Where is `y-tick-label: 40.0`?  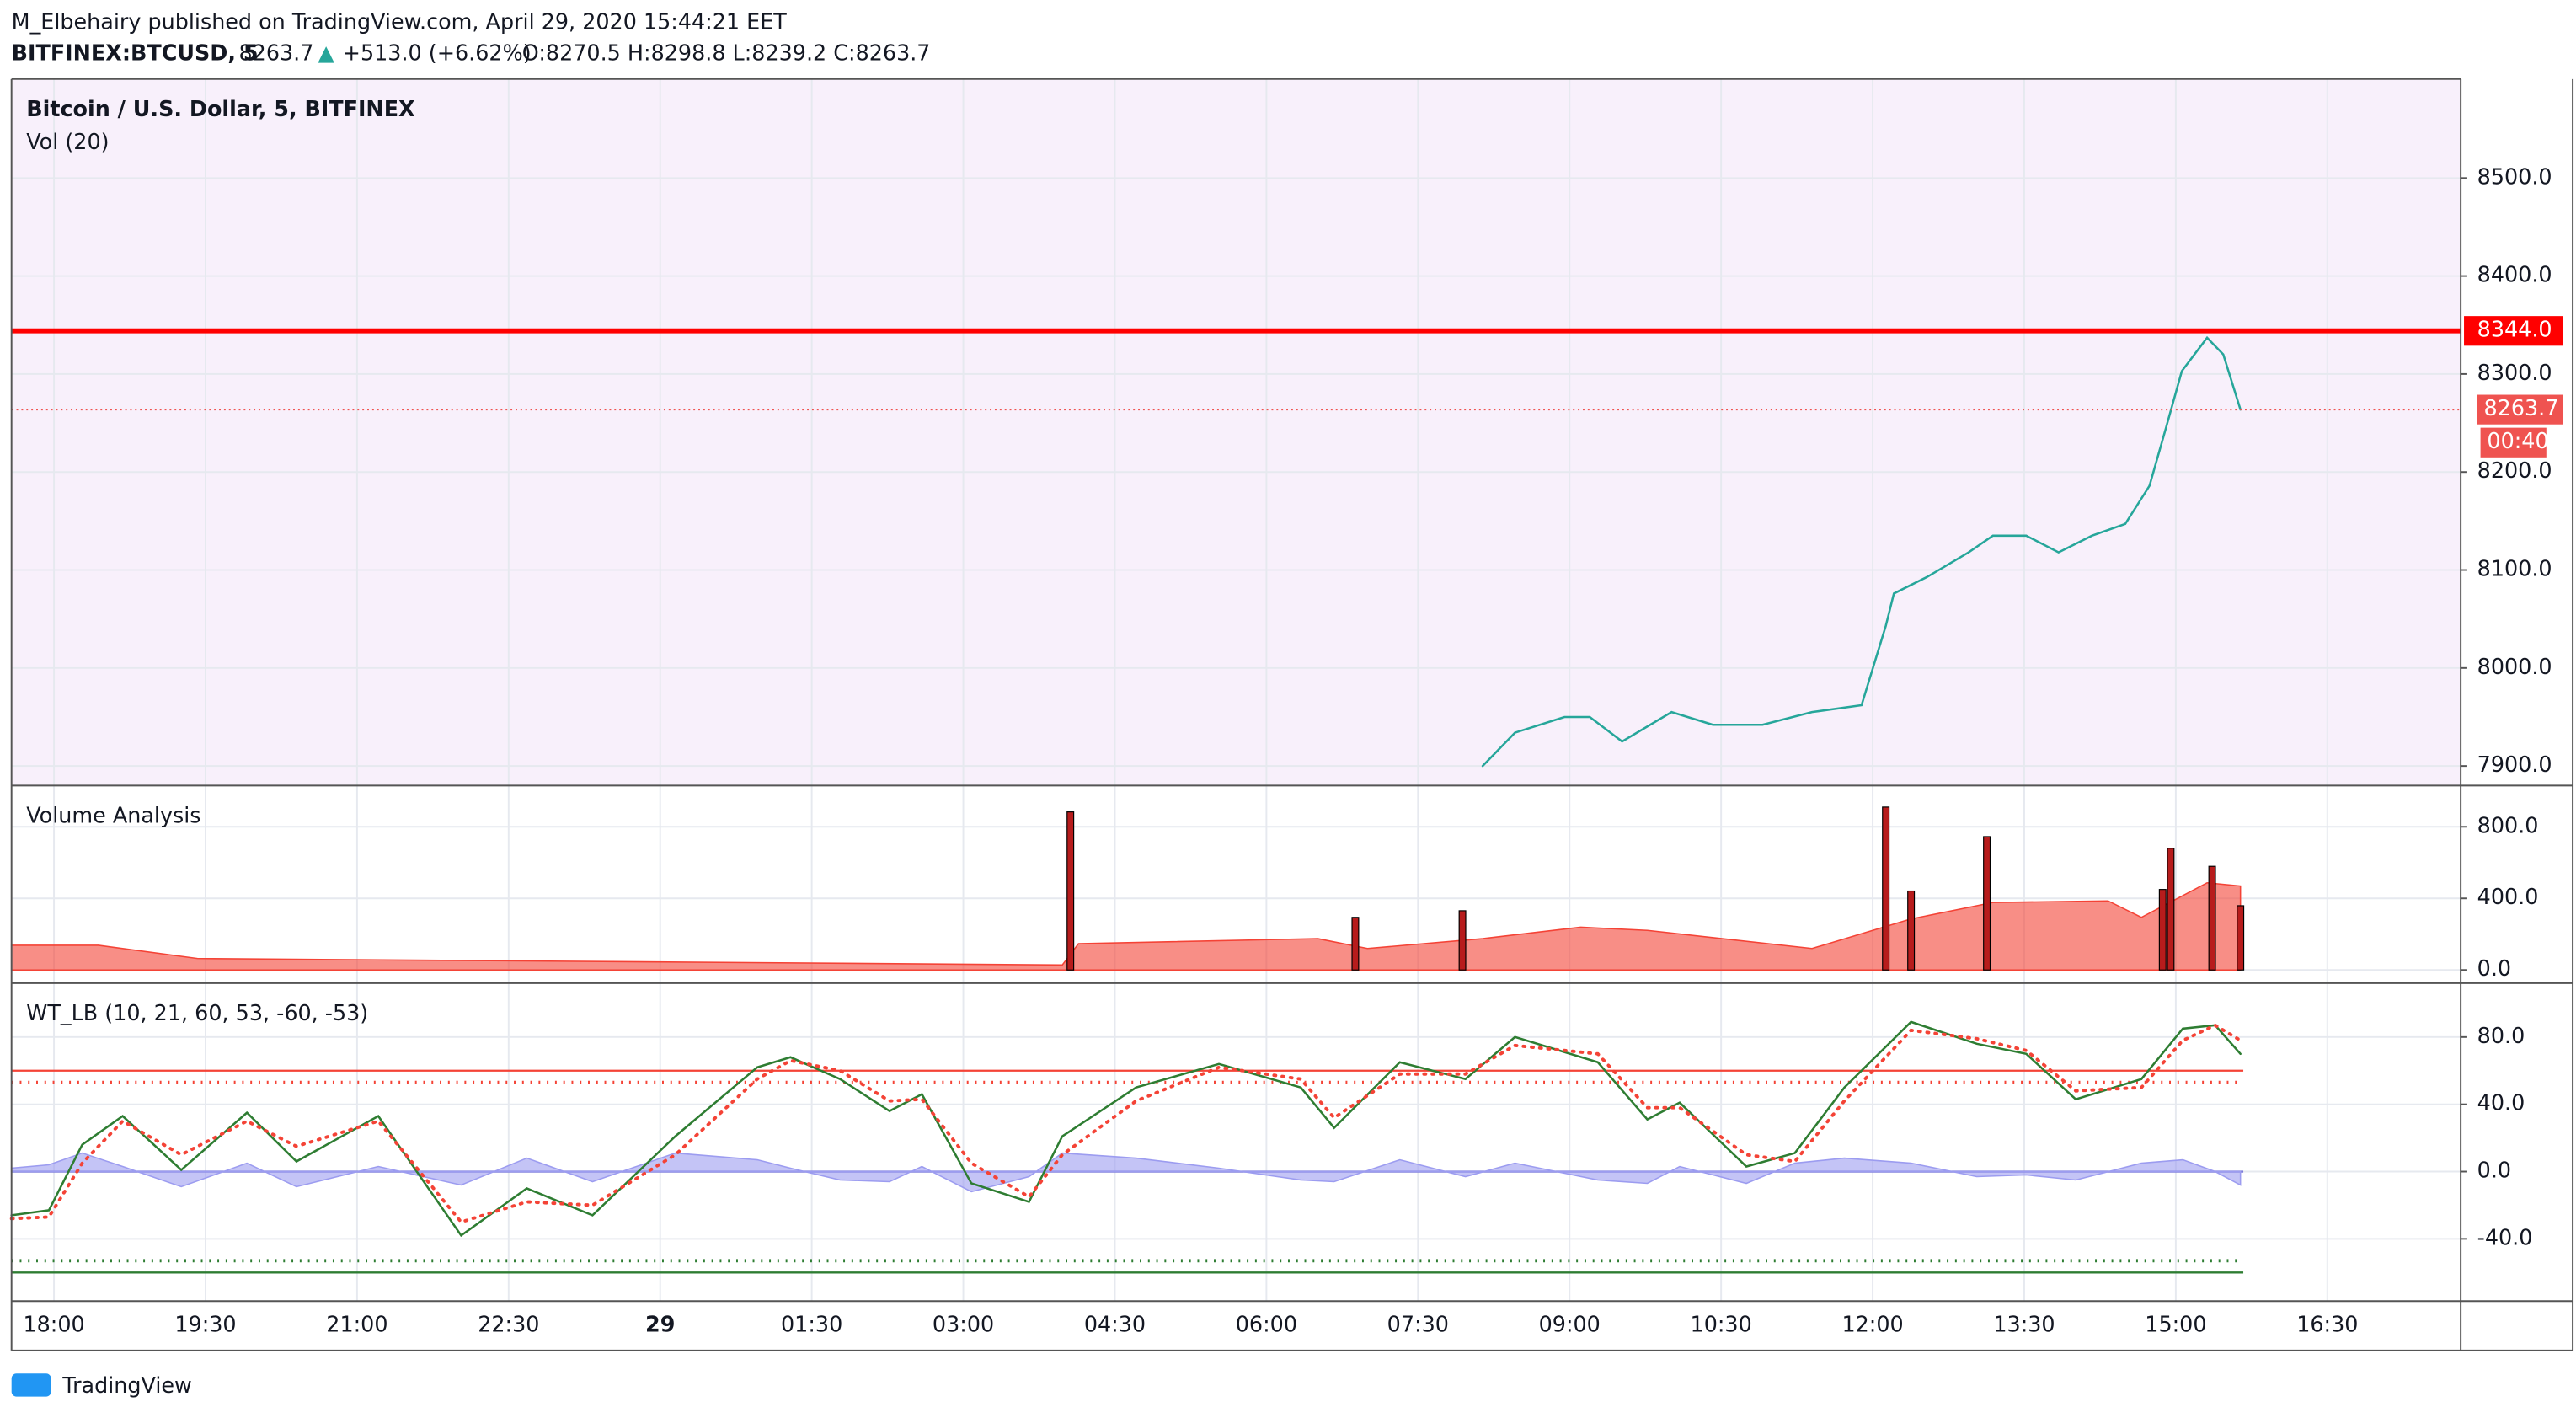 y-tick-label: 40.0 is located at coordinates (2501, 1103).